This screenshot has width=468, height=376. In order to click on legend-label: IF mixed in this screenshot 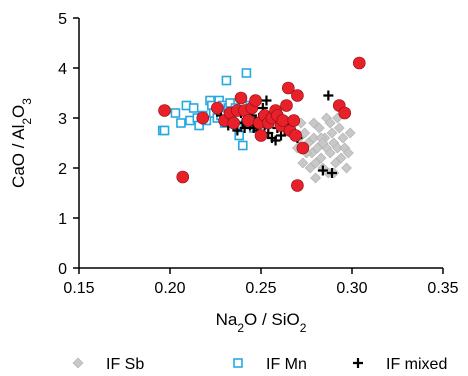, I will do `click(416, 364)`.